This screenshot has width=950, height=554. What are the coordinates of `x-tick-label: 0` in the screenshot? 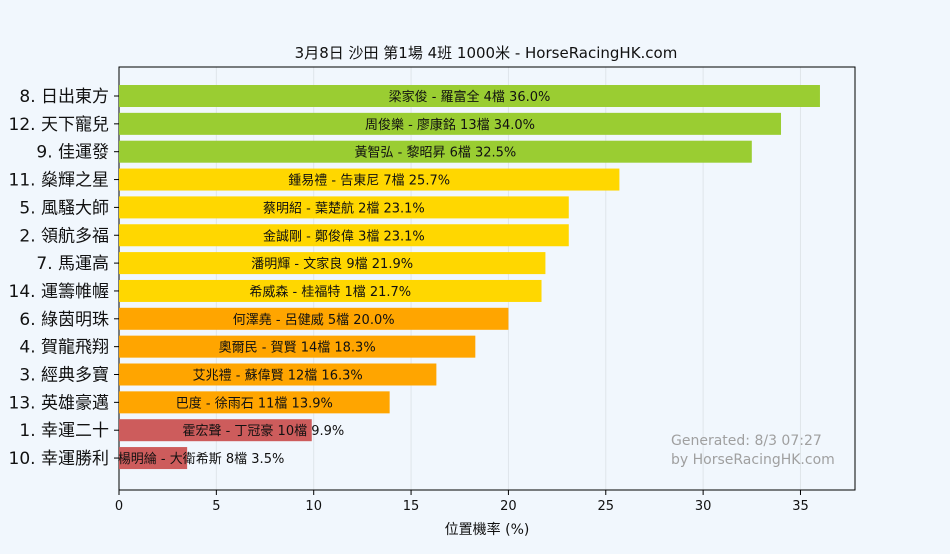 It's located at (119, 506).